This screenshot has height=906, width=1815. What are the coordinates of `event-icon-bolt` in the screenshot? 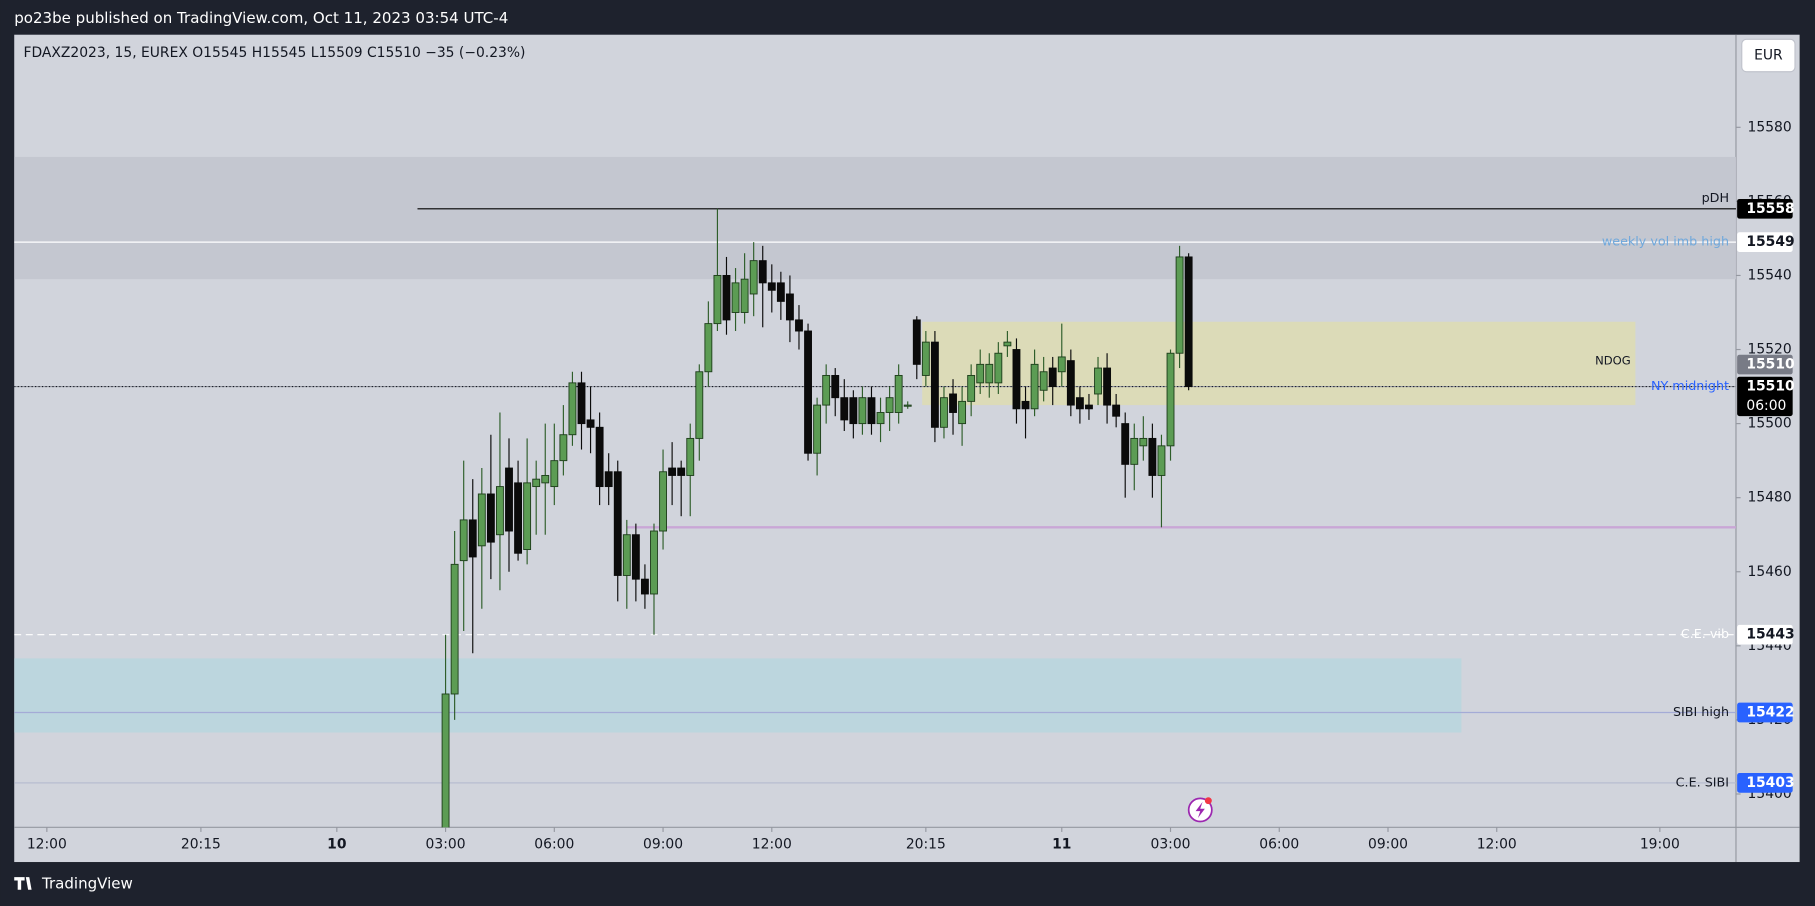 It's located at (1200, 810).